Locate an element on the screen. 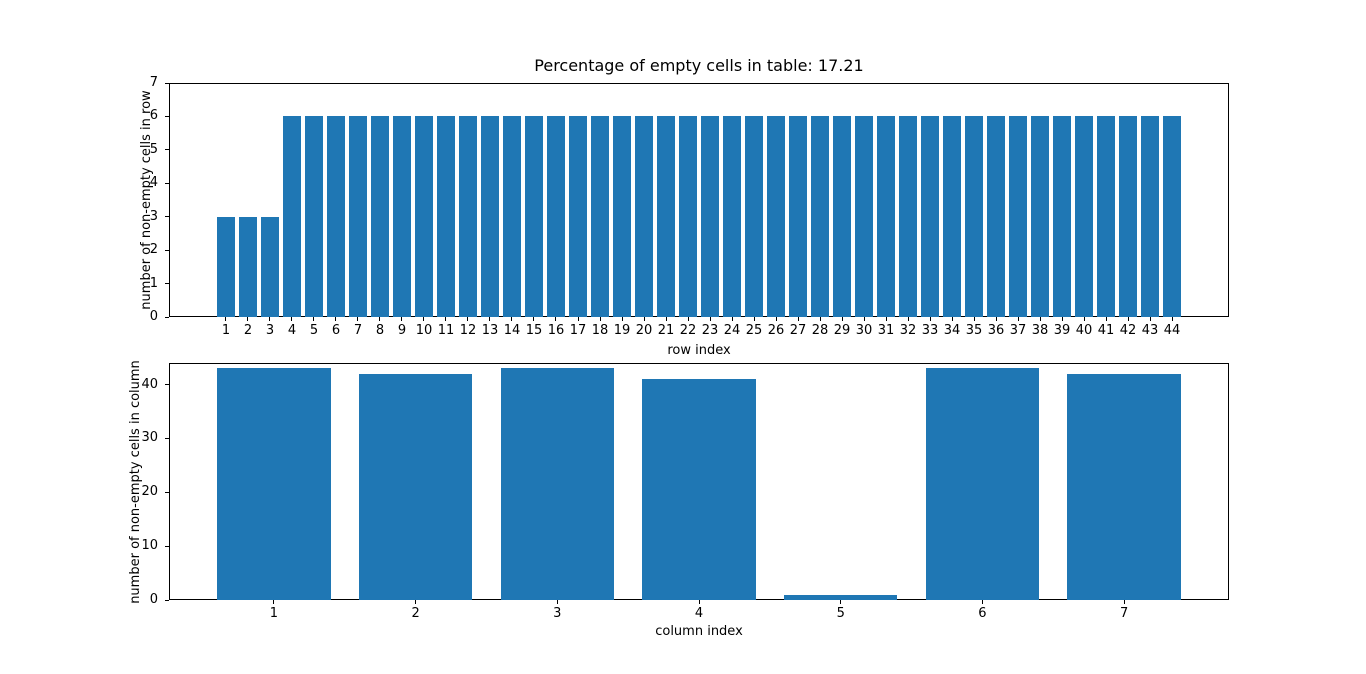 Image resolution: width=1366 pixels, height=674 pixels. row-chart-x-tick-label: 24 is located at coordinates (732, 330).